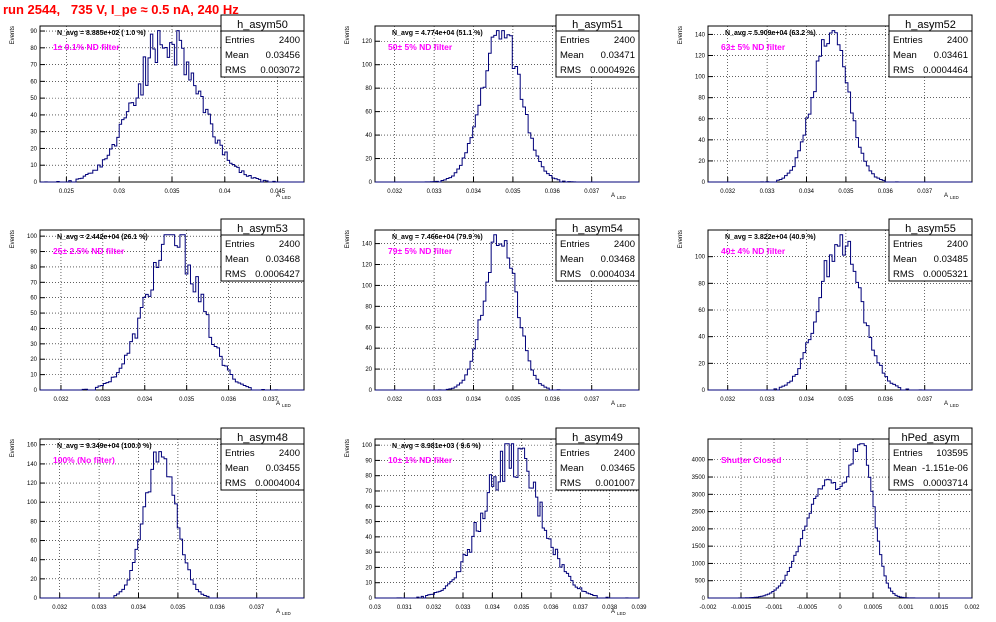 This screenshot has height=622, width=996. Describe the element at coordinates (277, 274) in the screenshot. I see `stat-value: 0.0006427` at that location.